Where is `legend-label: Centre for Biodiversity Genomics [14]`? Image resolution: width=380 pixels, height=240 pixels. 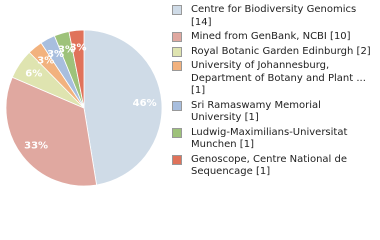
legend-label: Centre for Biodiversity Genomics [14] is located at coordinates (274, 16).